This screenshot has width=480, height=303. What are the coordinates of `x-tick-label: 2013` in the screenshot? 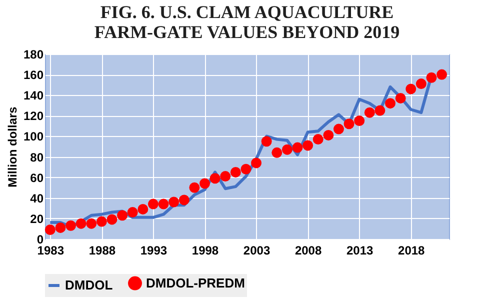 It's located at (360, 251).